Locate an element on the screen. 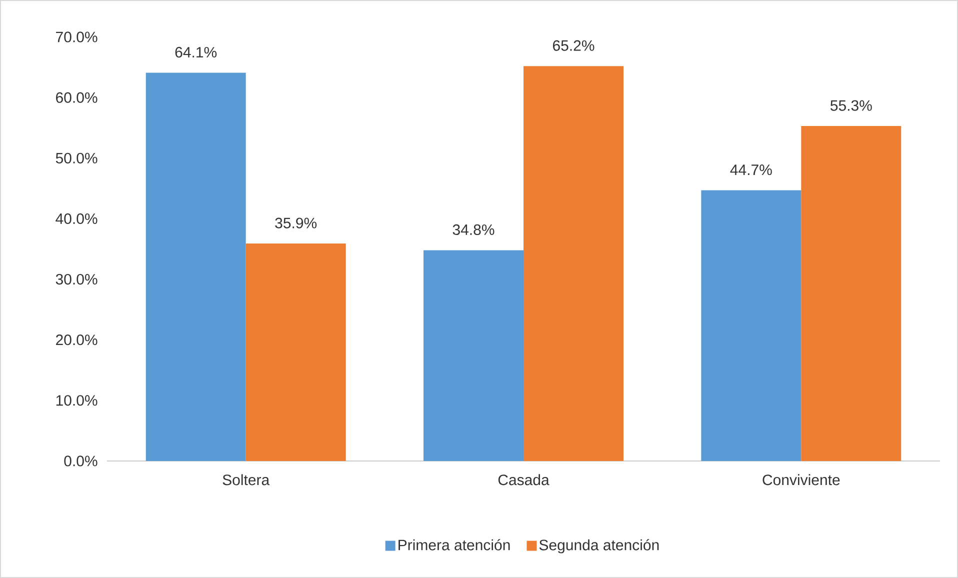 This screenshot has height=578, width=958. x-tick-label: Soltera is located at coordinates (246, 480).